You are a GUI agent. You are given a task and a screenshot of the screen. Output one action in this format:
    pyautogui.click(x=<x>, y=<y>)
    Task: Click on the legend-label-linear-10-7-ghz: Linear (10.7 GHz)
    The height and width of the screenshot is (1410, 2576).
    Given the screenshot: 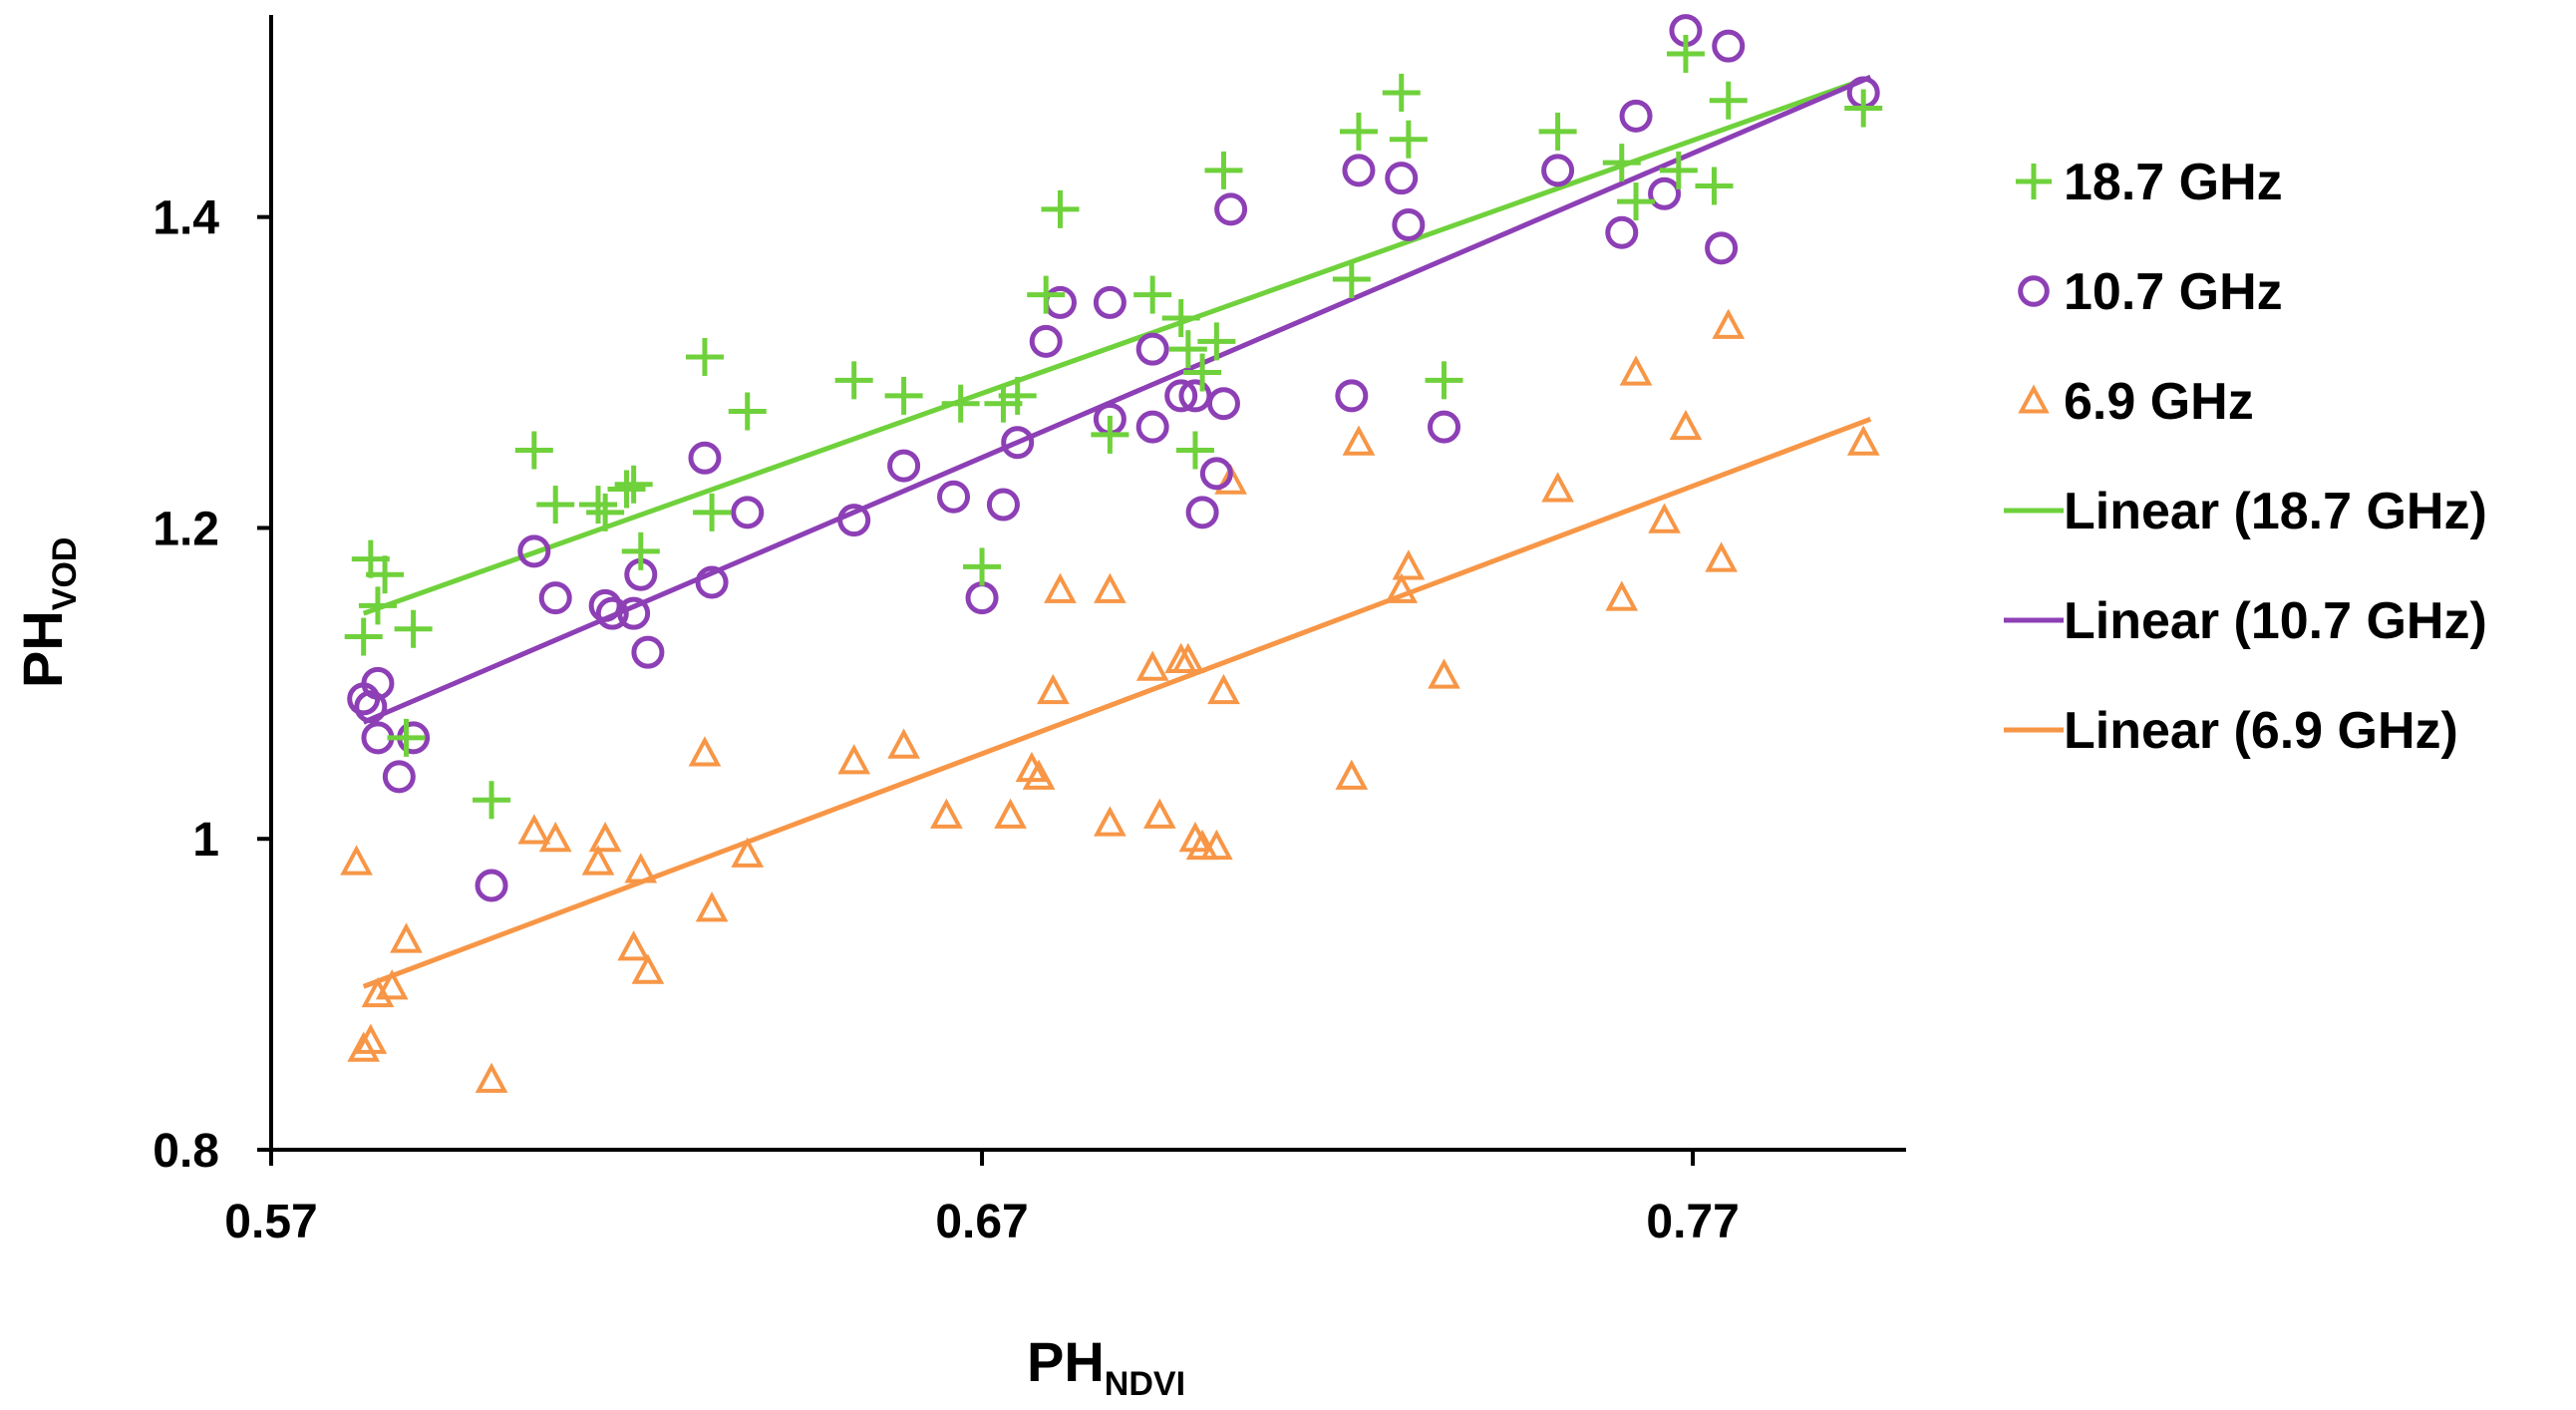 What is the action you would take?
    pyautogui.click(x=2275, y=621)
    